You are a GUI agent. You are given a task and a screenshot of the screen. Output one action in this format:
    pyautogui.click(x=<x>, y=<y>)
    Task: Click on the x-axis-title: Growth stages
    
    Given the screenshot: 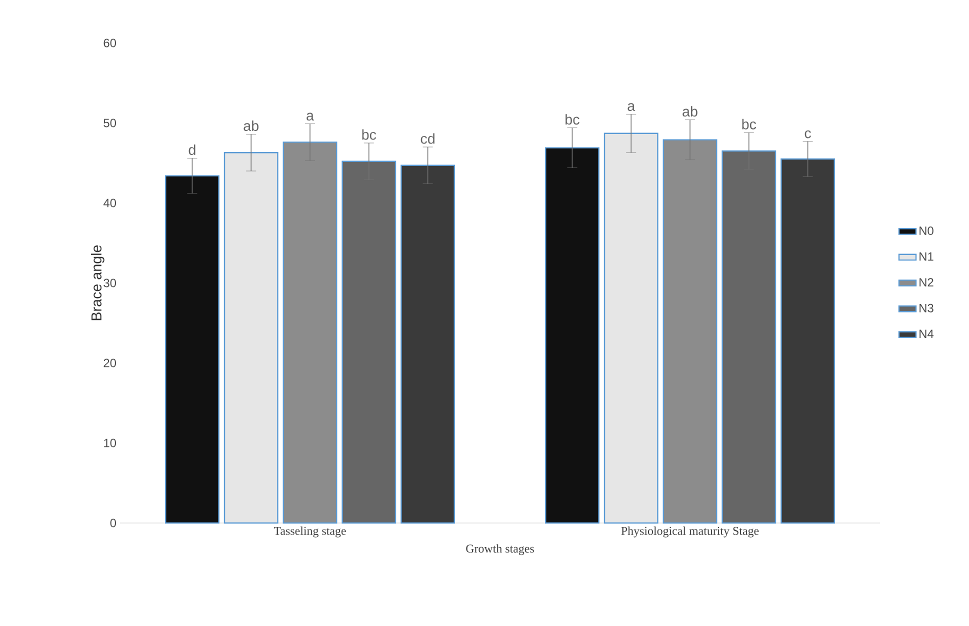 What is the action you would take?
    pyautogui.click(x=500, y=550)
    